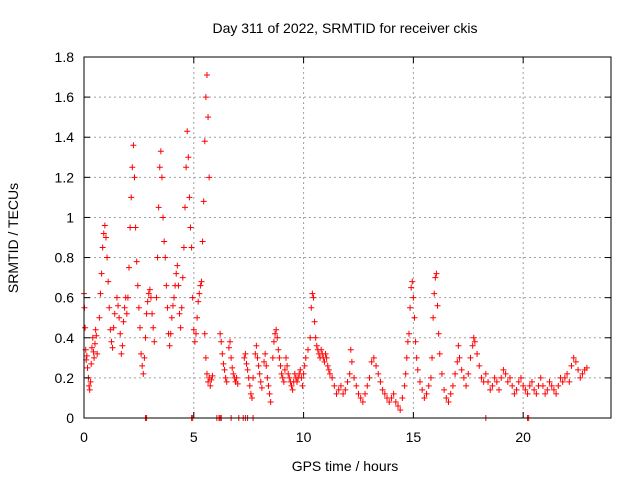 The height and width of the screenshot is (480, 640). Describe the element at coordinates (65, 378) in the screenshot. I see `y-tick-label: 0.2` at that location.